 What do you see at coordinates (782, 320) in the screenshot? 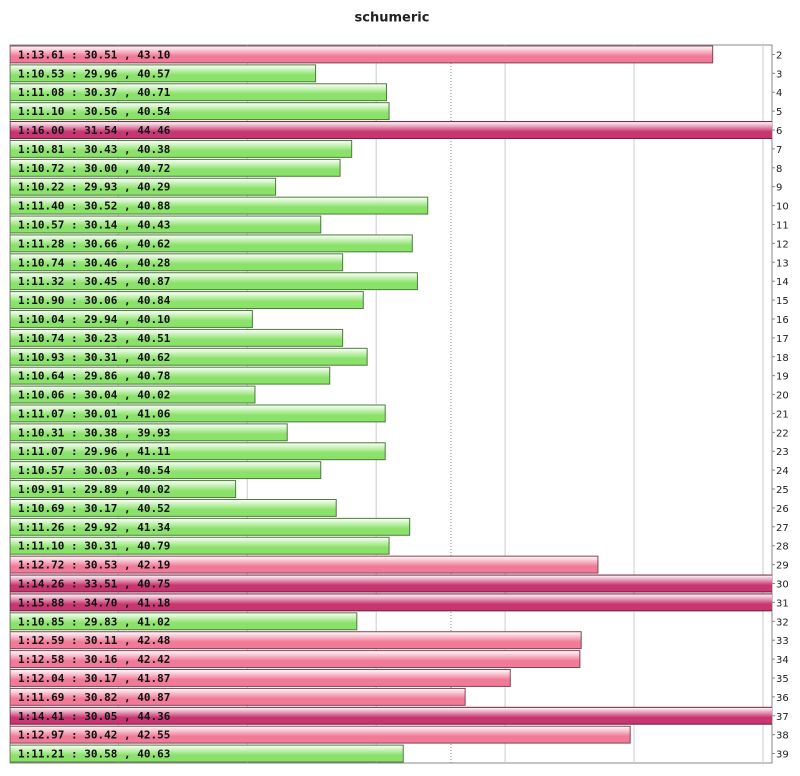
I see `row-label: 16` at bounding box center [782, 320].